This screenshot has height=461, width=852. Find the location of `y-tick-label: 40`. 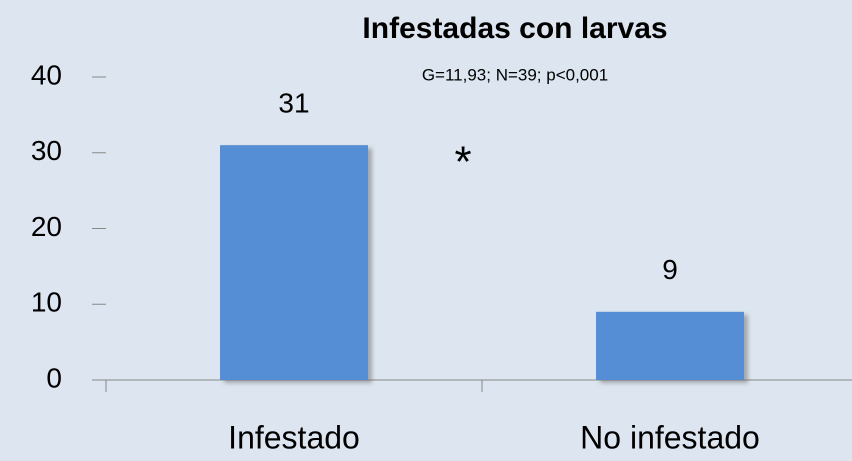

y-tick-label: 40 is located at coordinates (46, 74).